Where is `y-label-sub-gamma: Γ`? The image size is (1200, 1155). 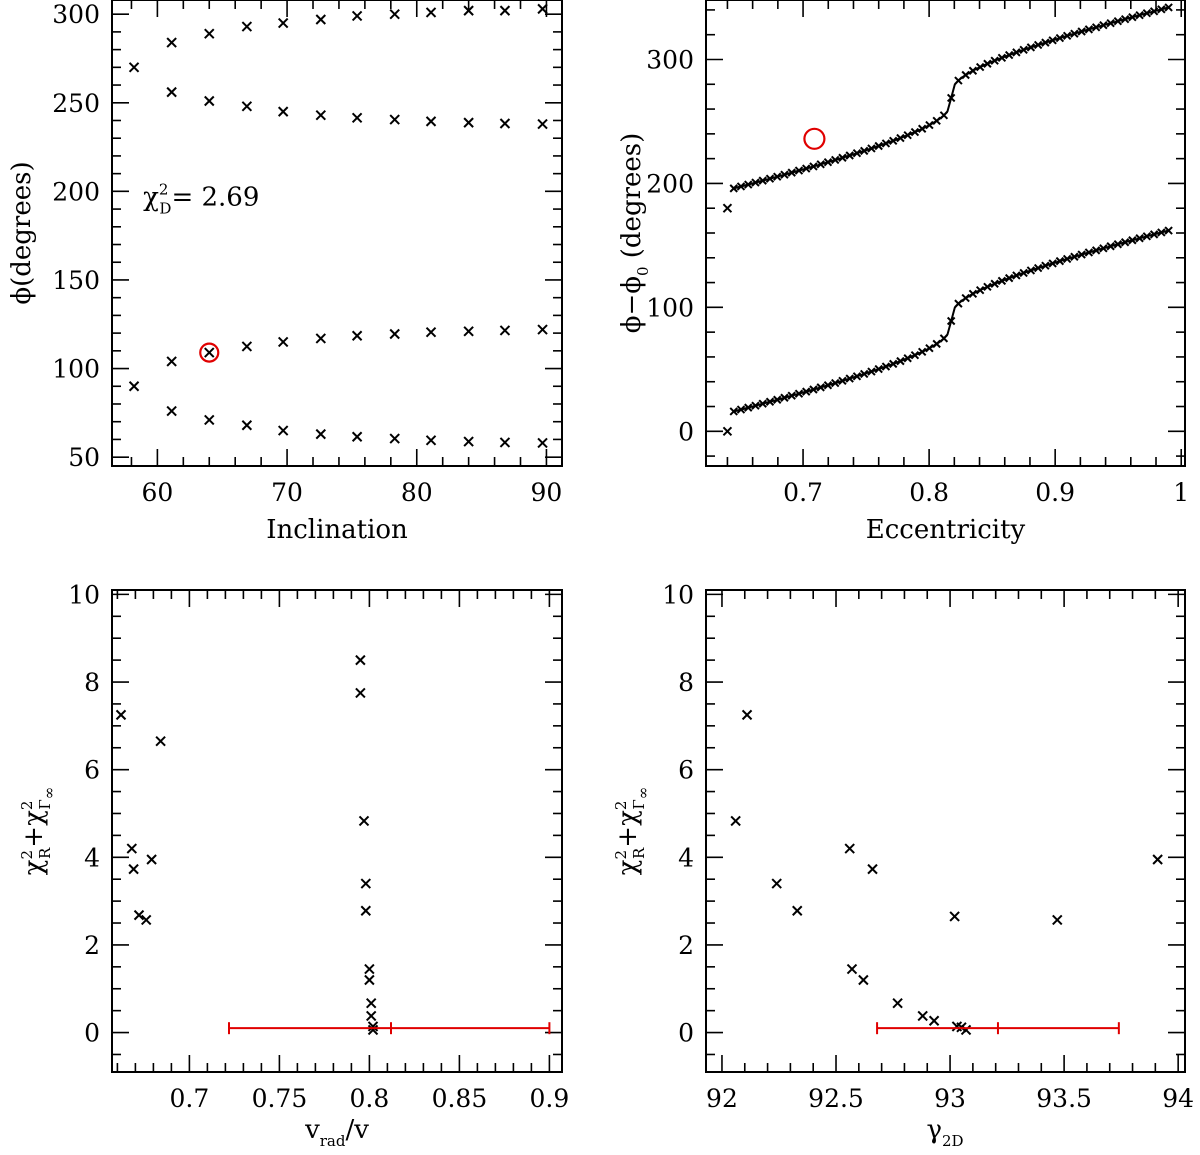 y-label-sub-gamma: Γ is located at coordinates (45, 804).